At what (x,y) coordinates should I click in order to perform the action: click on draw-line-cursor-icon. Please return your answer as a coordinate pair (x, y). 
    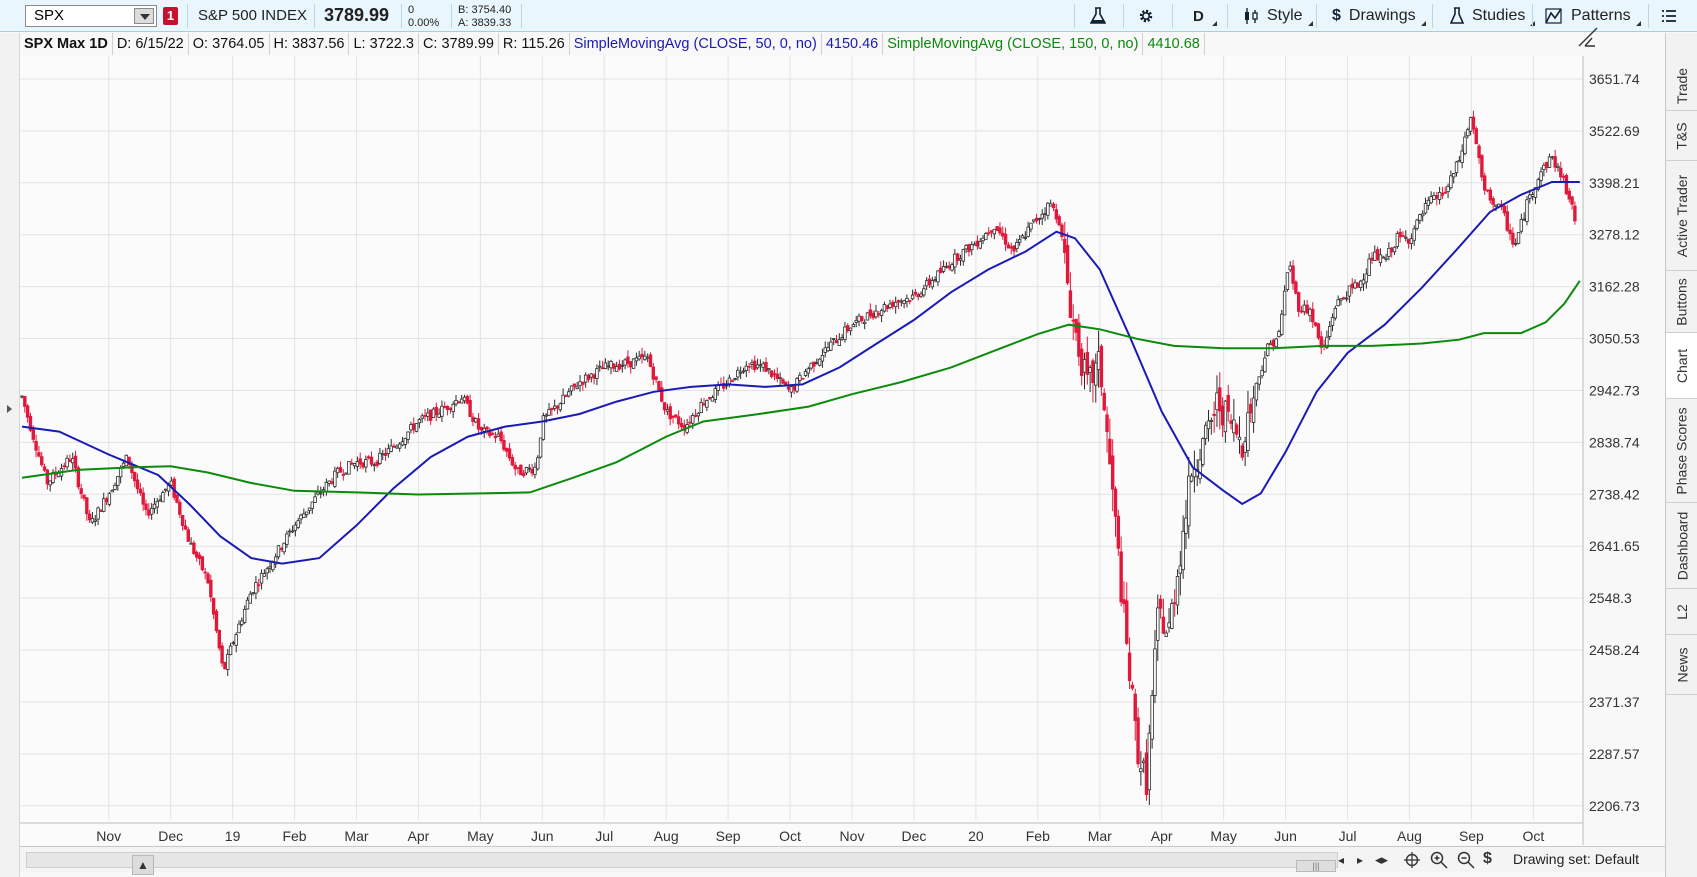
    Looking at the image, I should click on (1588, 37).